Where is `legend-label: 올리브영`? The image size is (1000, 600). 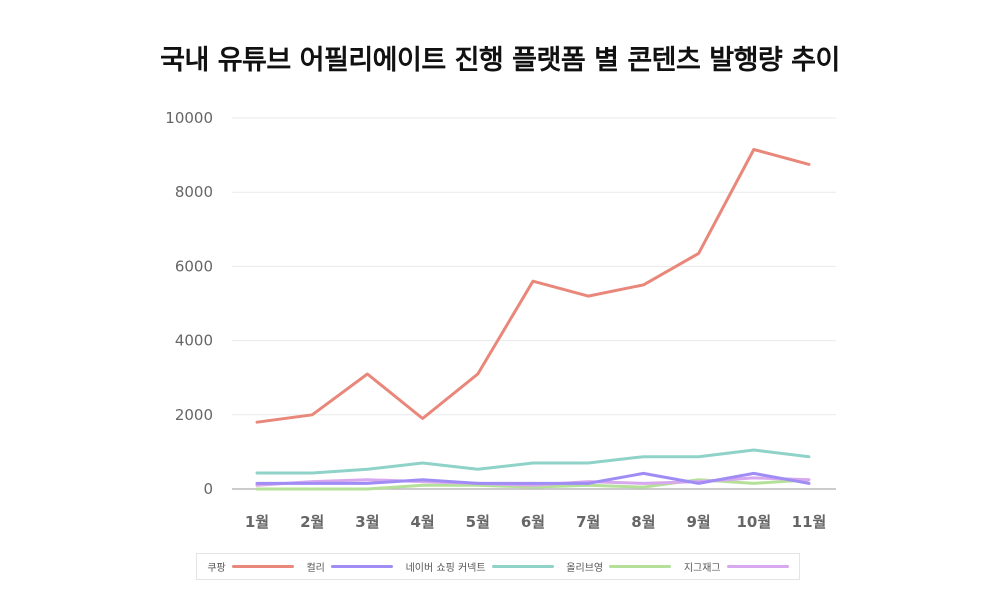 legend-label: 올리브영 is located at coordinates (585, 568).